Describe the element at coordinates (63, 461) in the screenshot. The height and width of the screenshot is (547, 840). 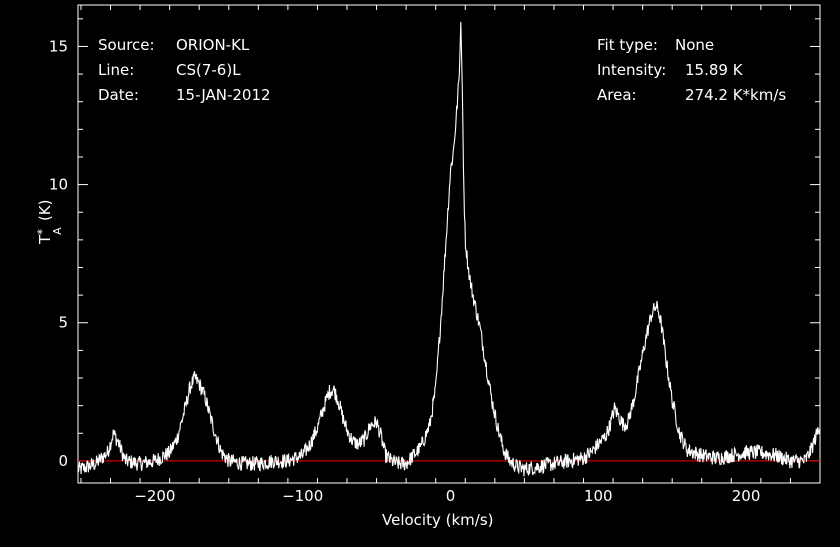
I see `y-tick-label: 0` at that location.